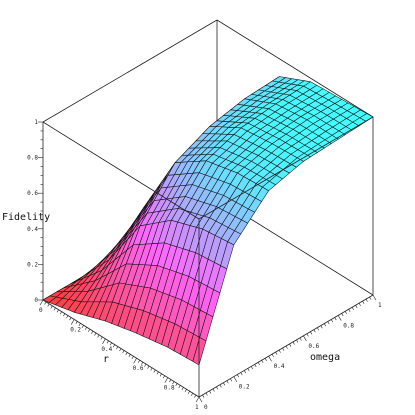  Describe the element at coordinates (244, 387) in the screenshot. I see `omega-tick-label: 0.2` at that location.